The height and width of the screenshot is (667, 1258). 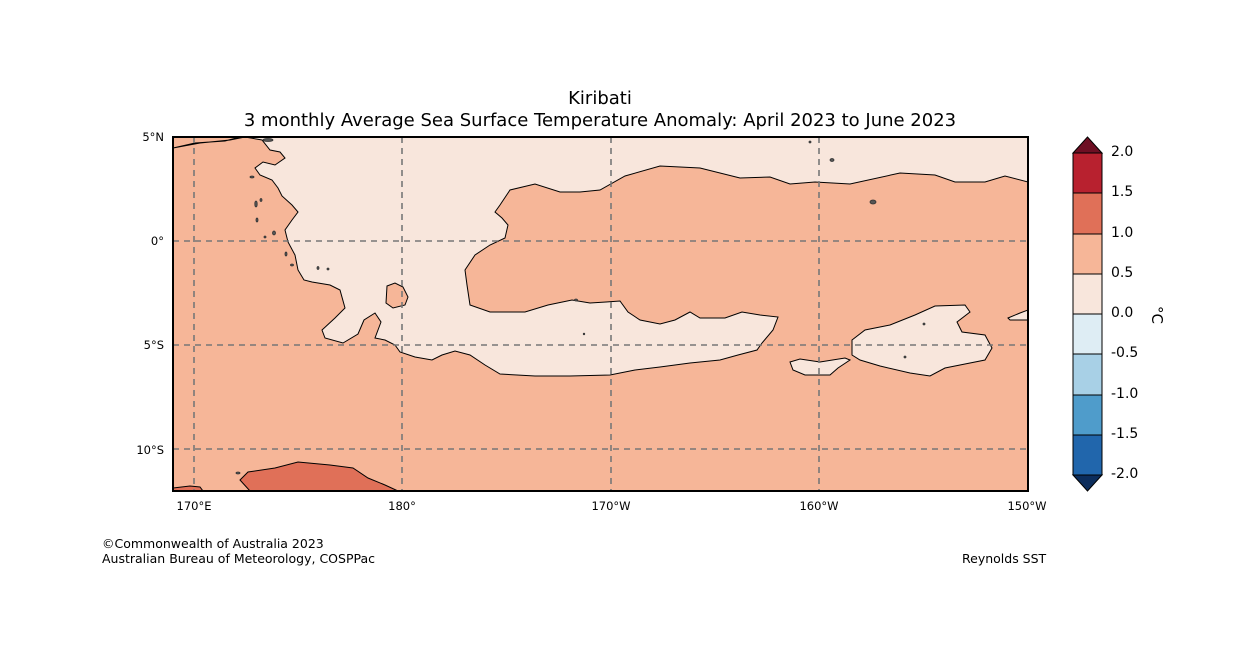 I want to click on copyright-text: ©Commonwealth of Australia 2023, so click(x=213, y=543).